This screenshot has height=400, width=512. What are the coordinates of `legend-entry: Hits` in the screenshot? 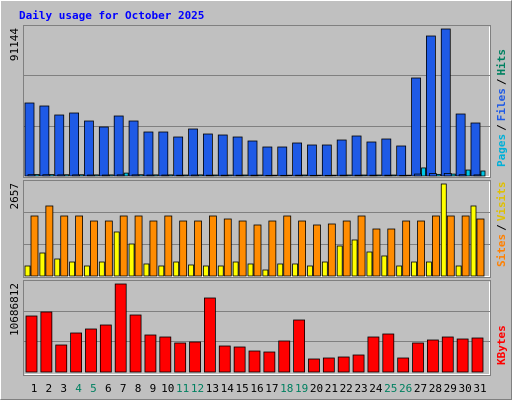 It's located at (501, 62).